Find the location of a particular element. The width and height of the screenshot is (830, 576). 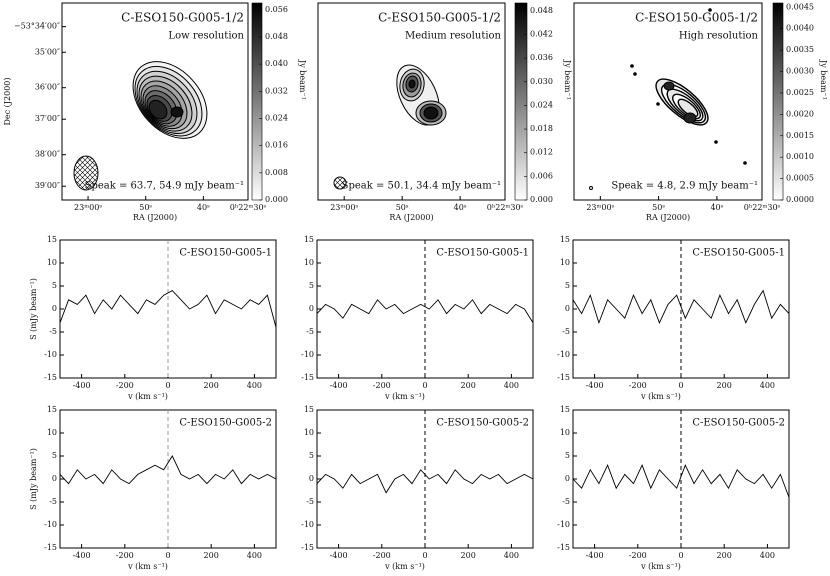

colorbar-tick-label: 0.036 is located at coordinates (541, 57).